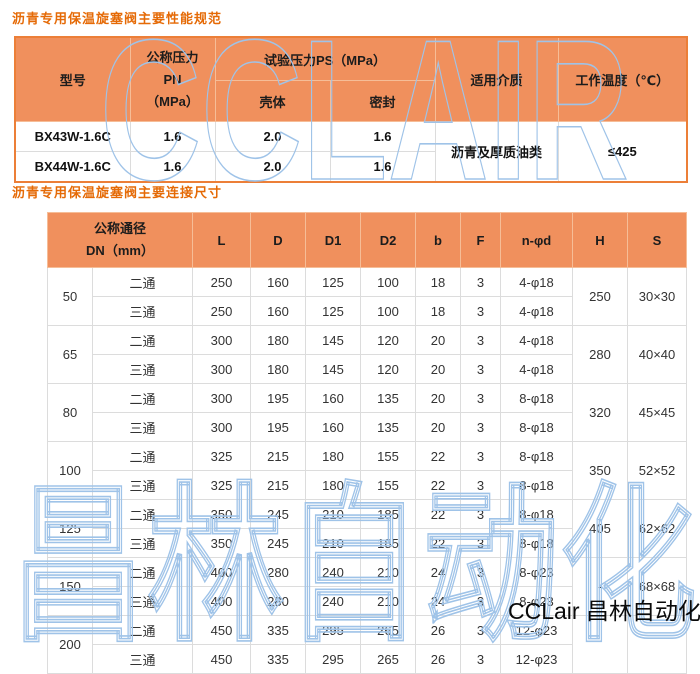  I want to click on value-cell: 265, so click(388, 659).